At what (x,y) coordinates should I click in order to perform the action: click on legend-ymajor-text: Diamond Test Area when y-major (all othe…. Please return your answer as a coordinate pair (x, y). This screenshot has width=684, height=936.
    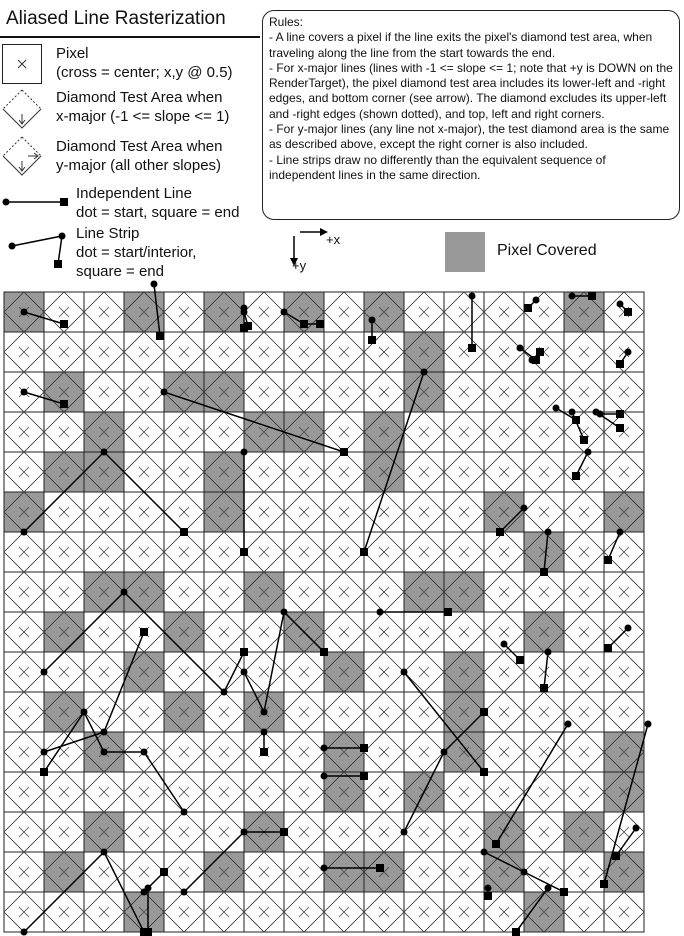
    Looking at the image, I should click on (139, 156).